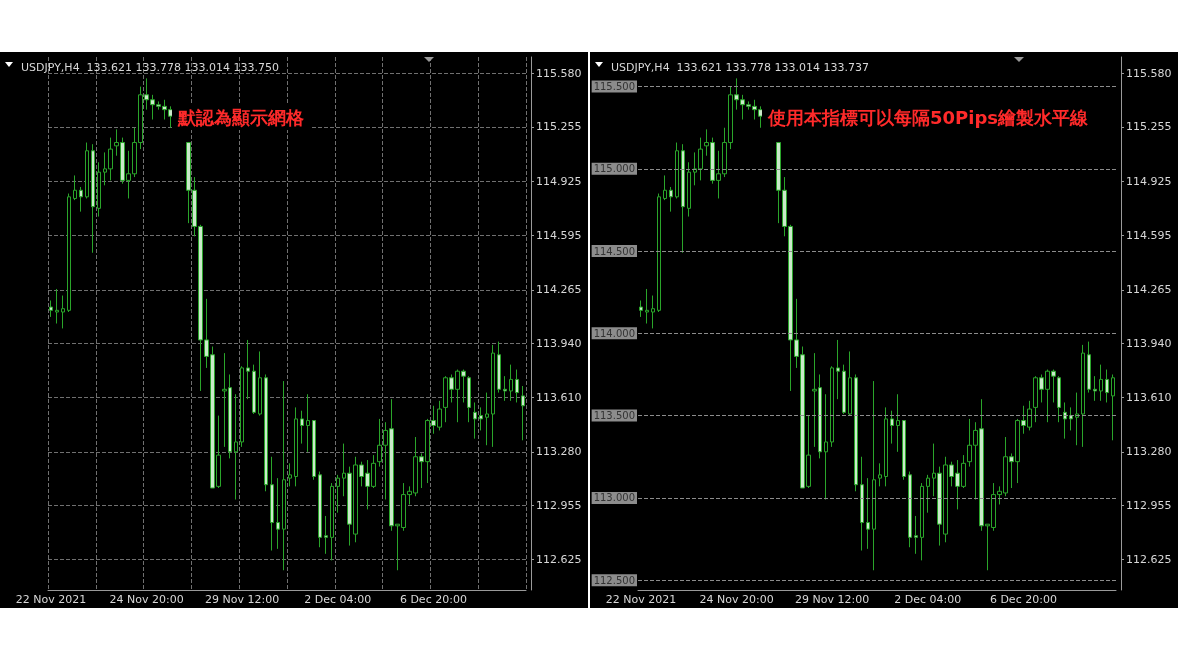  I want to click on ref-line-label: 113.000, so click(614, 498).